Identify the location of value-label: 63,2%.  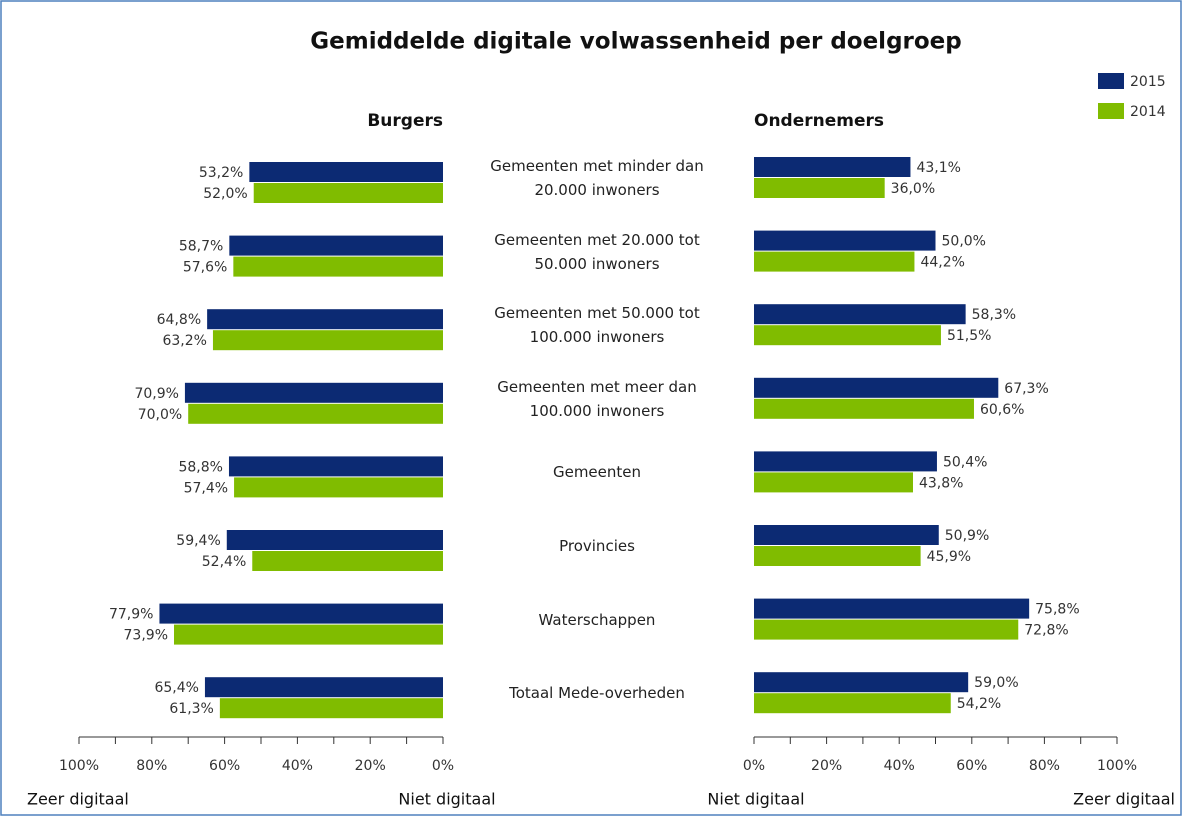
(184, 341).